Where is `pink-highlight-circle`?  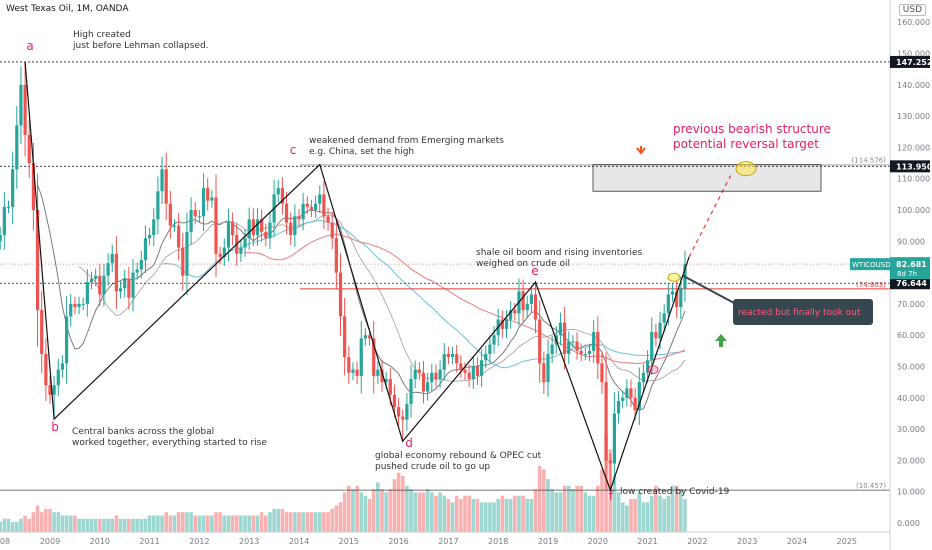
pink-highlight-circle is located at coordinates (653, 370).